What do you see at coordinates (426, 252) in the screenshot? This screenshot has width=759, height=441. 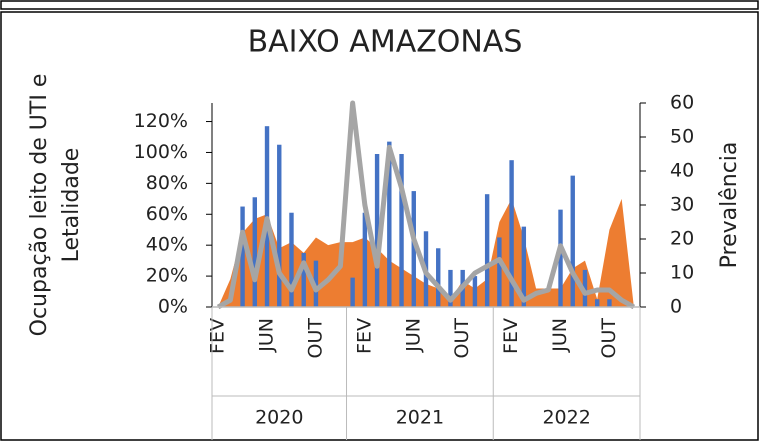 I see `area` at bounding box center [426, 252].